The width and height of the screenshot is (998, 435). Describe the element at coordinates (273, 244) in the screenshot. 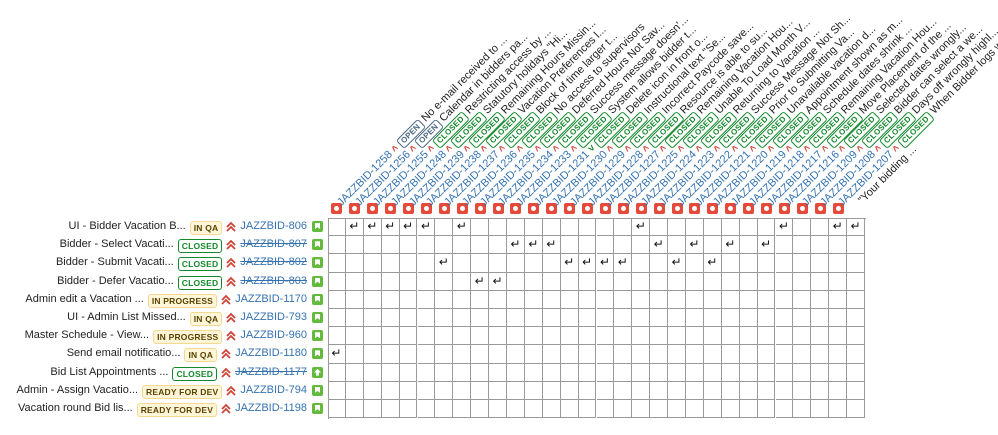

I see `row-issue-key: JAZZBID-807` at that location.